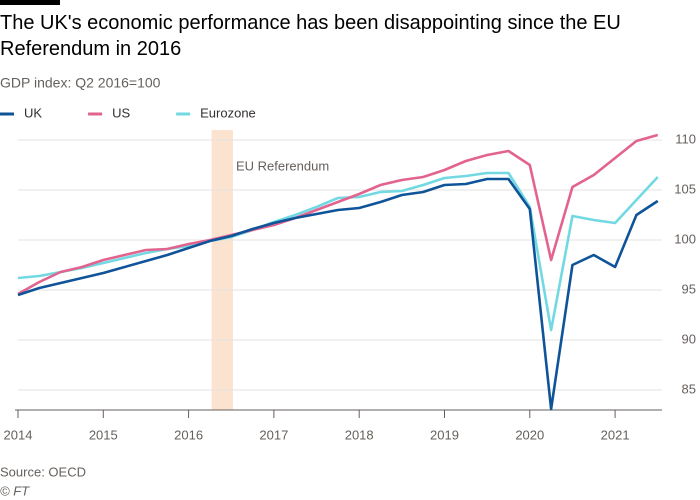 This screenshot has width=700, height=500. Describe the element at coordinates (121, 112) in the screenshot. I see `legend-label: US` at that location.